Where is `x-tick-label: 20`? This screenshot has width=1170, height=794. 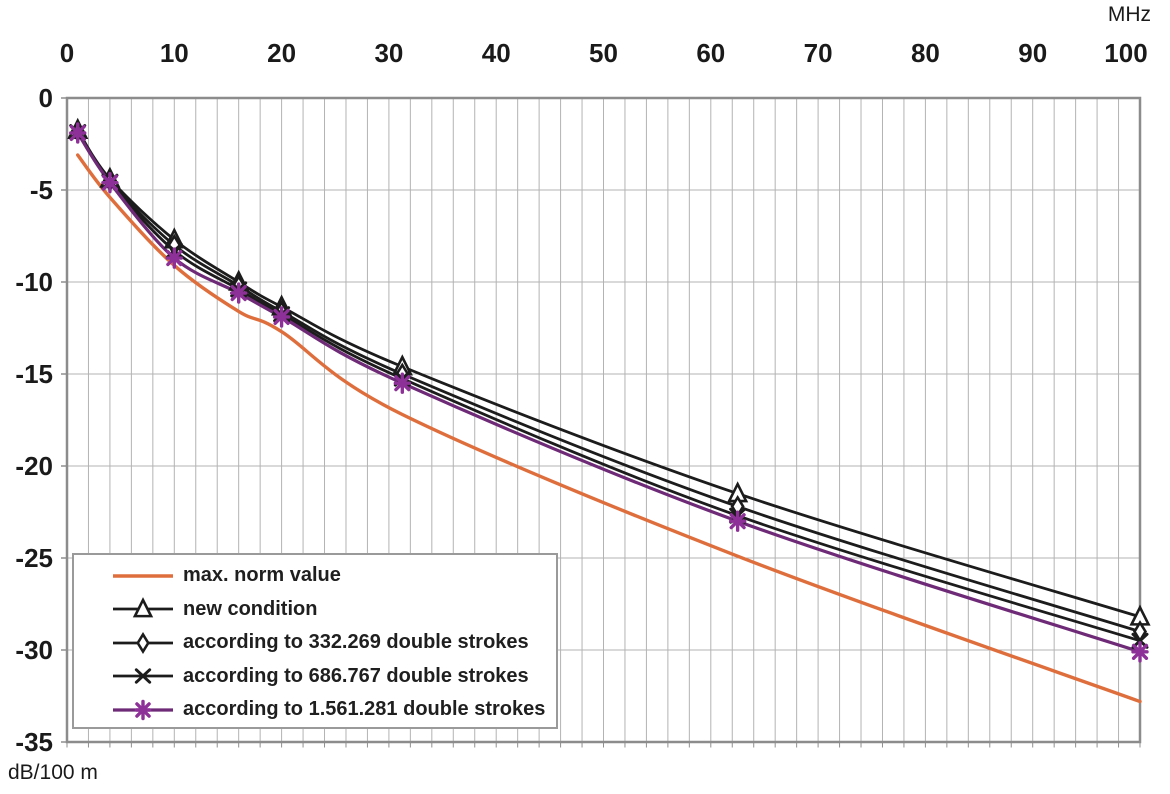
x-tick-label: 20 is located at coordinates (281, 53).